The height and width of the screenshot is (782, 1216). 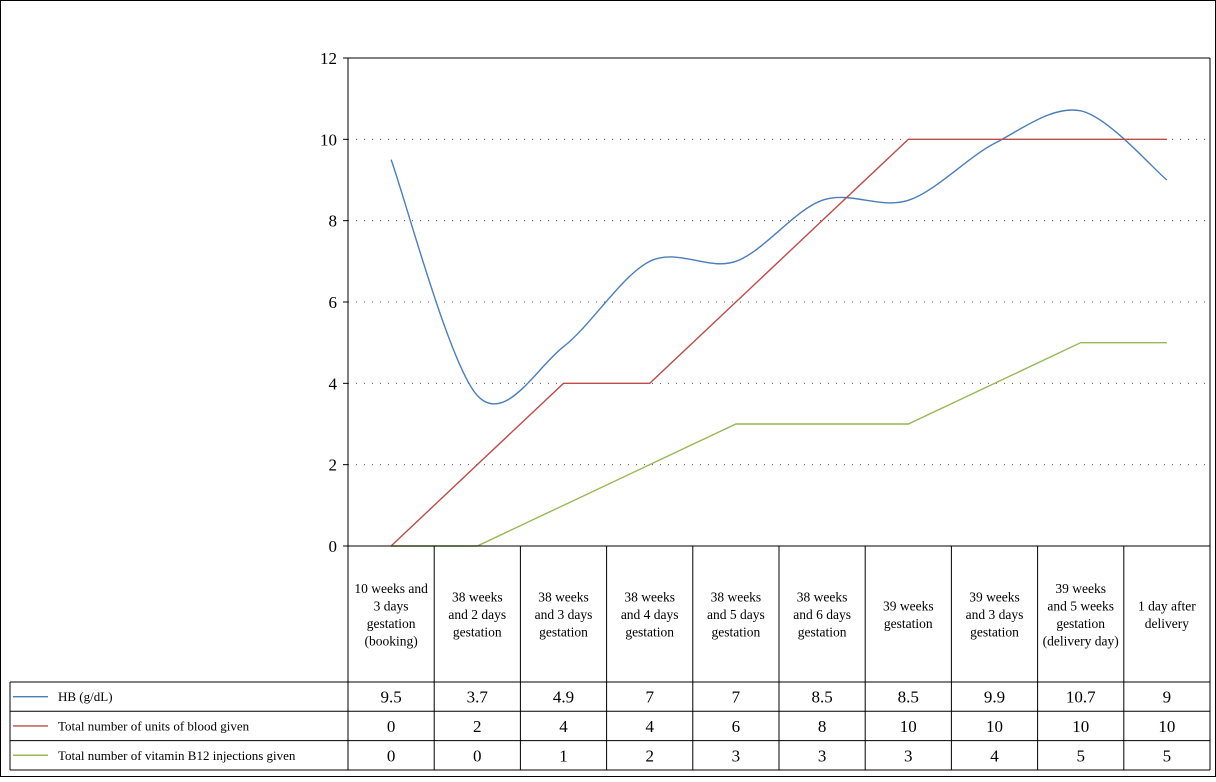 I want to click on table-value-0-3: 7, so click(x=649, y=697).